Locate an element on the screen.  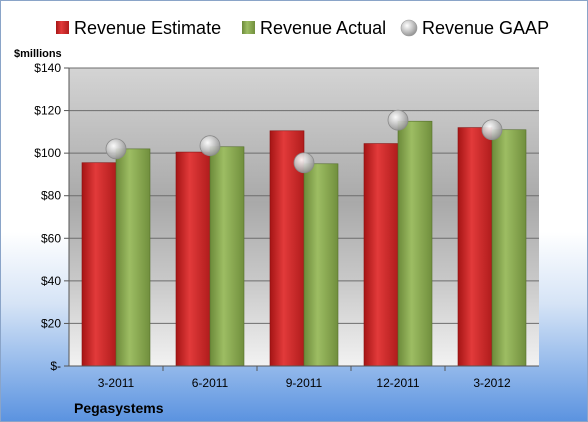
y-tick-label: $120 is located at coordinates (47, 111).